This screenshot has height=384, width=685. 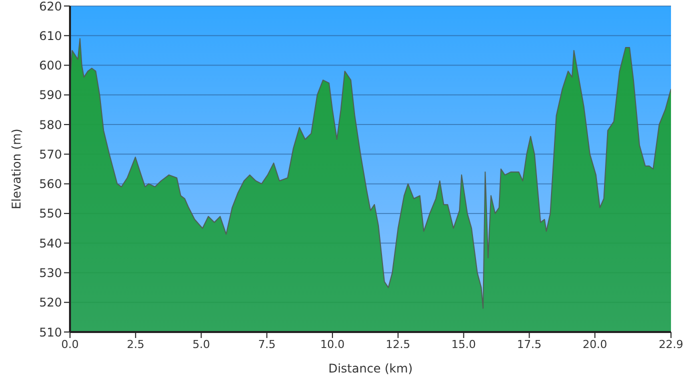 I want to click on y-tick-label: 560, so click(x=50, y=184).